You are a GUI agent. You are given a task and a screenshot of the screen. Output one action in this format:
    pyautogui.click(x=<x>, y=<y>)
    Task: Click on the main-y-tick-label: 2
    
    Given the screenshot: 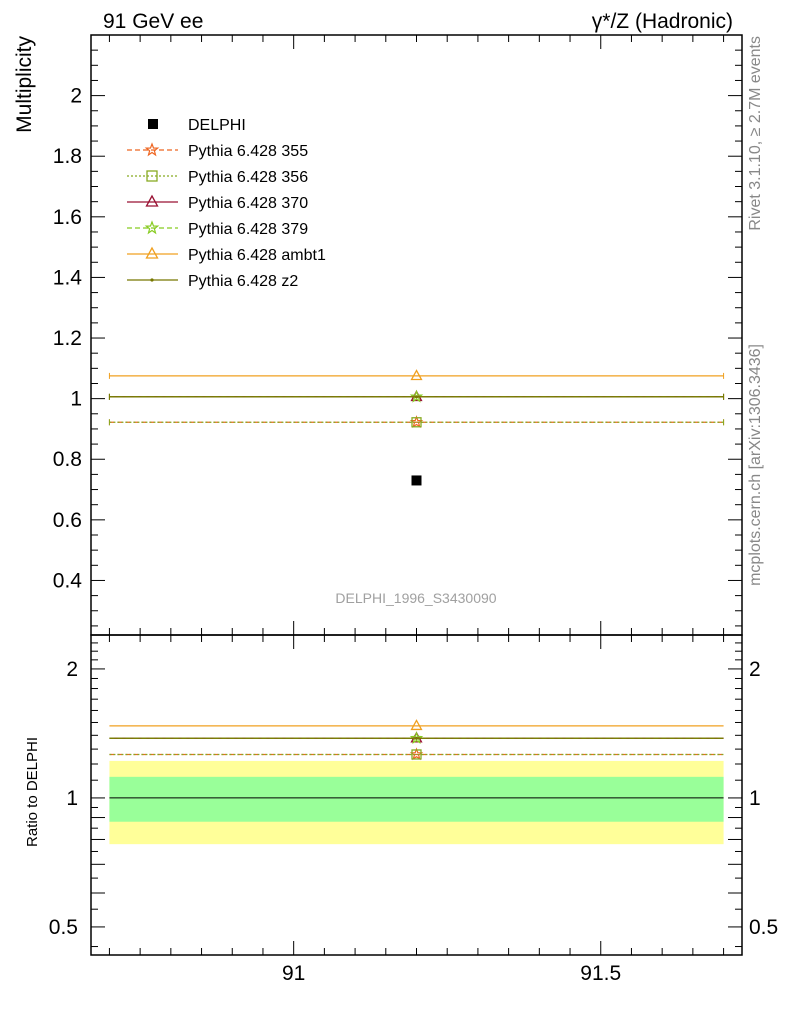 What is the action you would take?
    pyautogui.click(x=76, y=96)
    